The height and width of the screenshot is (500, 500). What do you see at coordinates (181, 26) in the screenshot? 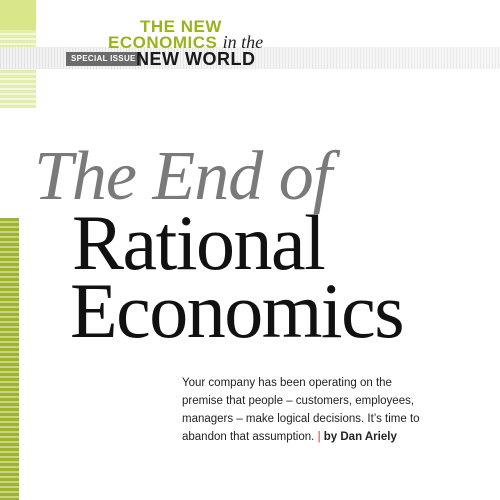
I see `masthead-line-1: THE NEW` at bounding box center [181, 26].